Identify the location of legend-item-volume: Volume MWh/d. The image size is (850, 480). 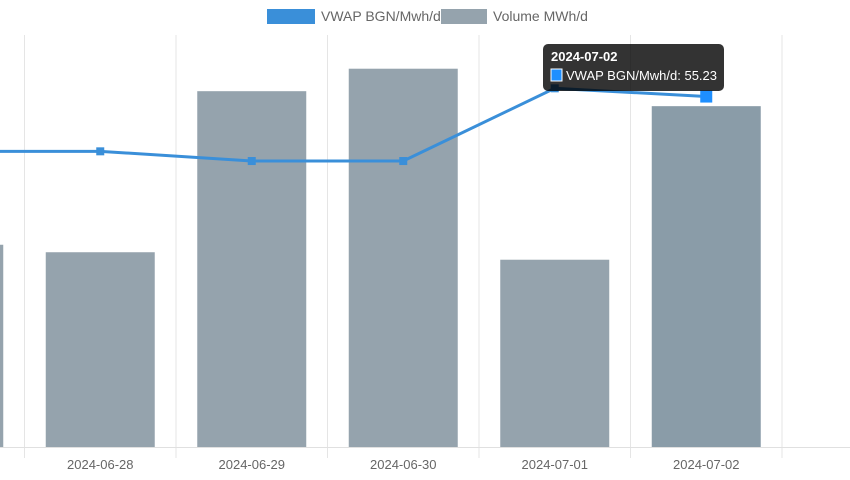
(514, 16).